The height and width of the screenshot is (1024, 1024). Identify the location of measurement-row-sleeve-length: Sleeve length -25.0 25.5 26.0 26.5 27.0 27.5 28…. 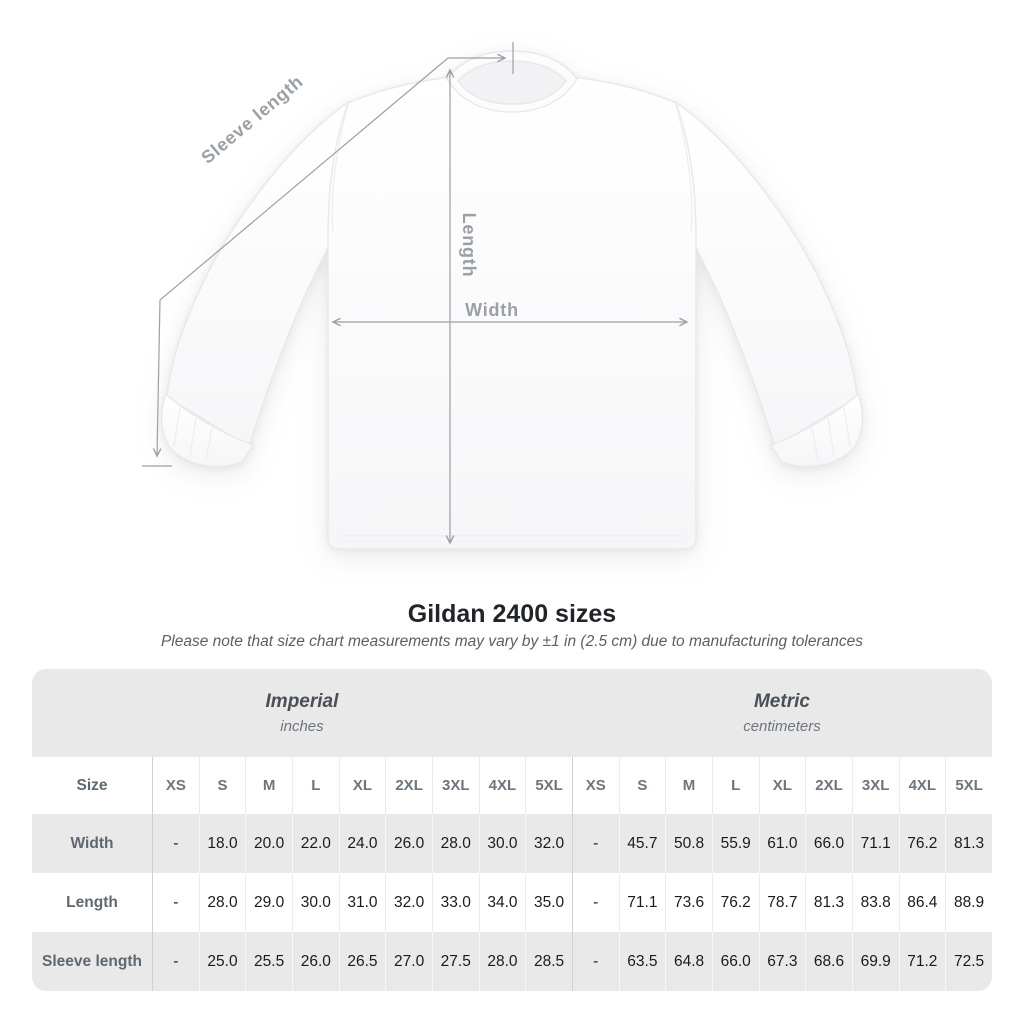
(512, 961).